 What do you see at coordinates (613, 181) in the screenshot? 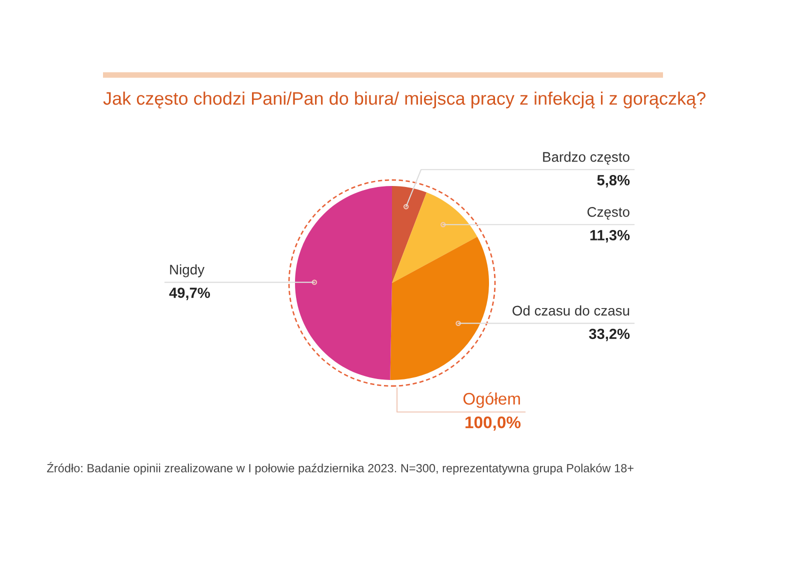
I see `data-label: 5,8%` at bounding box center [613, 181].